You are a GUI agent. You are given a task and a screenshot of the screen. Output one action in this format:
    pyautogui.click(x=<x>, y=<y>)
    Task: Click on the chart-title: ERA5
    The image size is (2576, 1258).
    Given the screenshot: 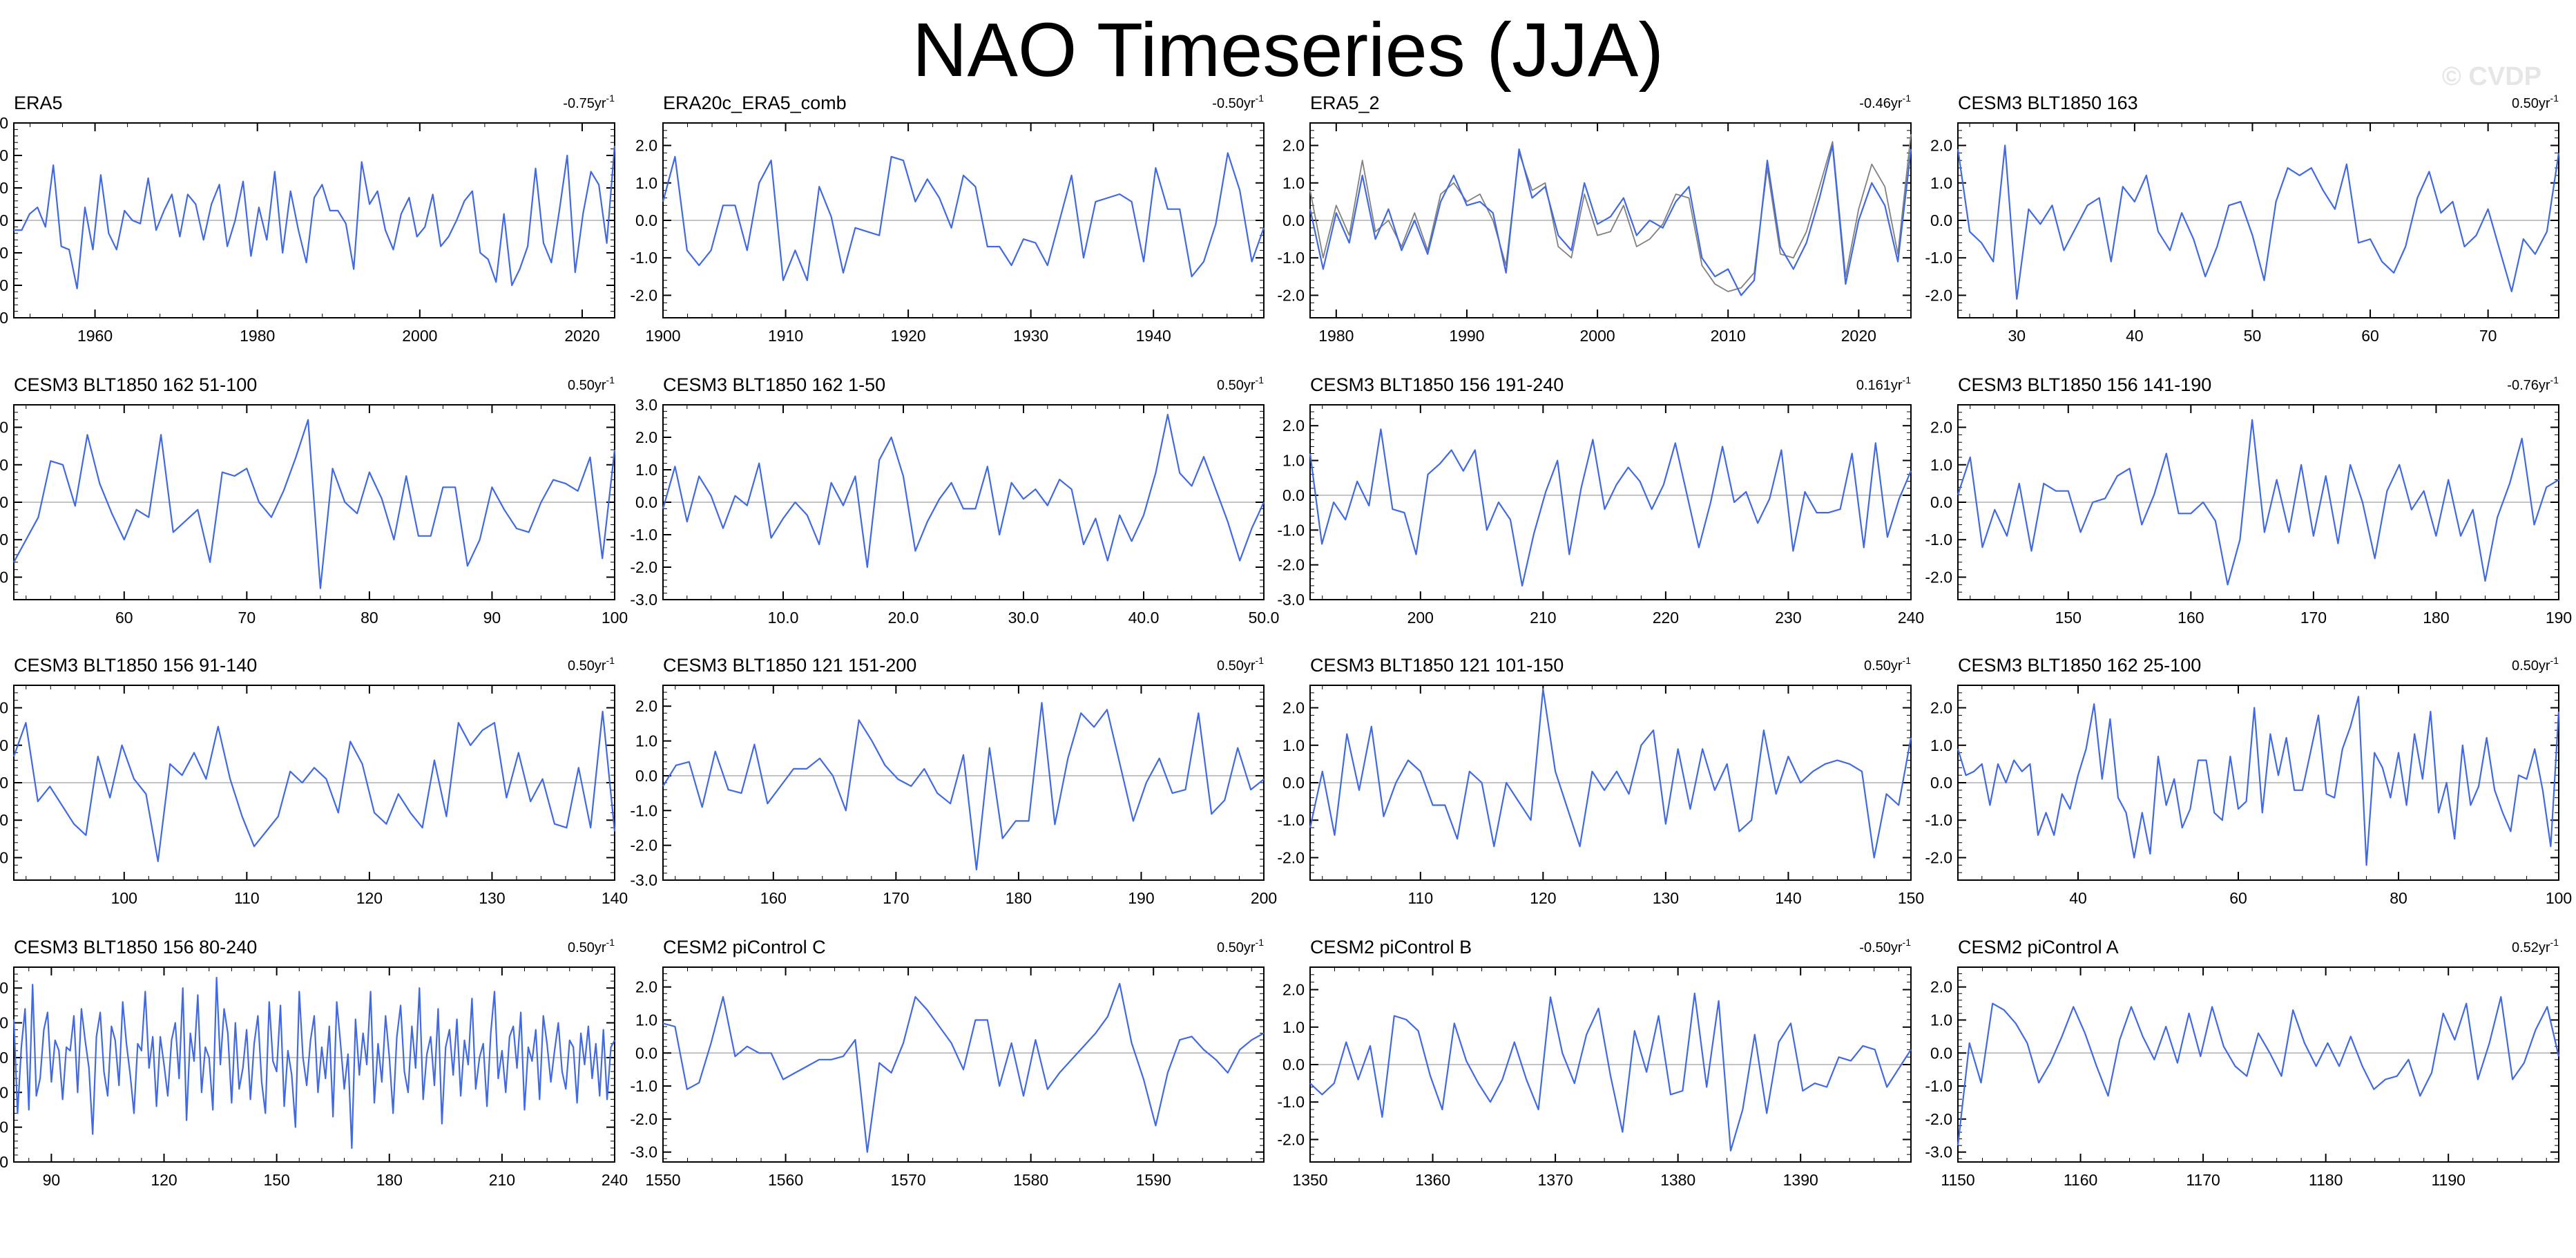 What is the action you would take?
    pyautogui.click(x=38, y=103)
    